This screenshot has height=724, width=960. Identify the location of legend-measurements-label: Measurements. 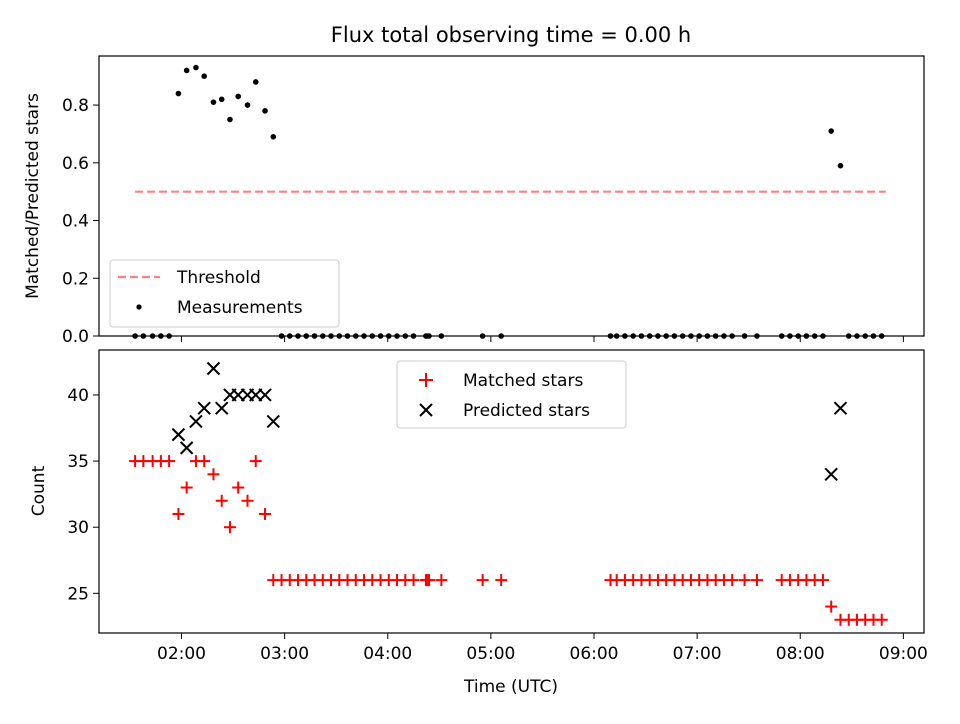
(240, 308).